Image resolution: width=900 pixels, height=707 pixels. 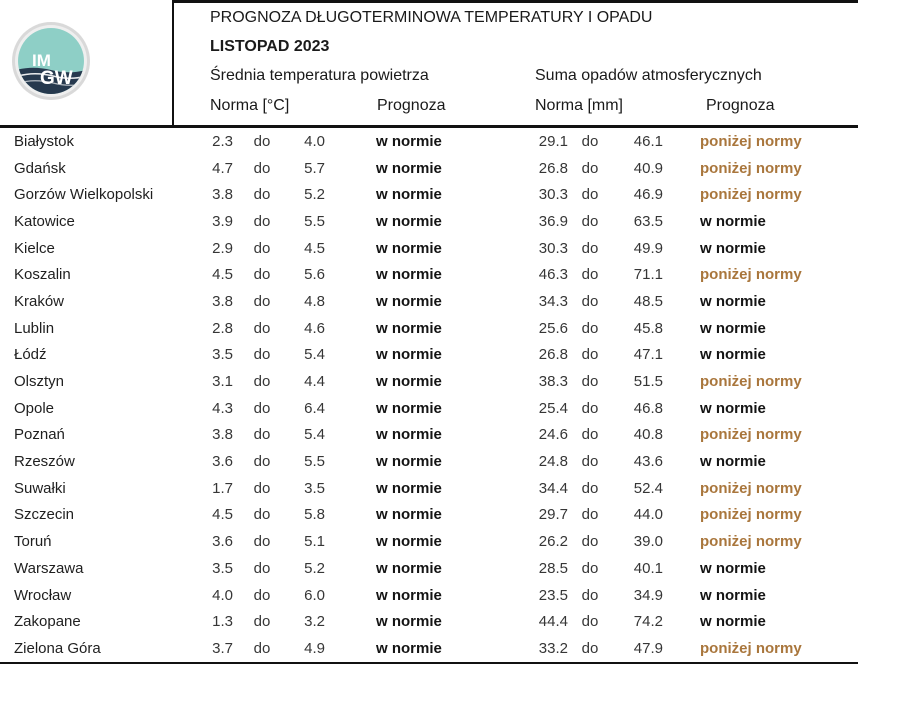 I want to click on precip-norm-max: 63.5, so click(x=648, y=221).